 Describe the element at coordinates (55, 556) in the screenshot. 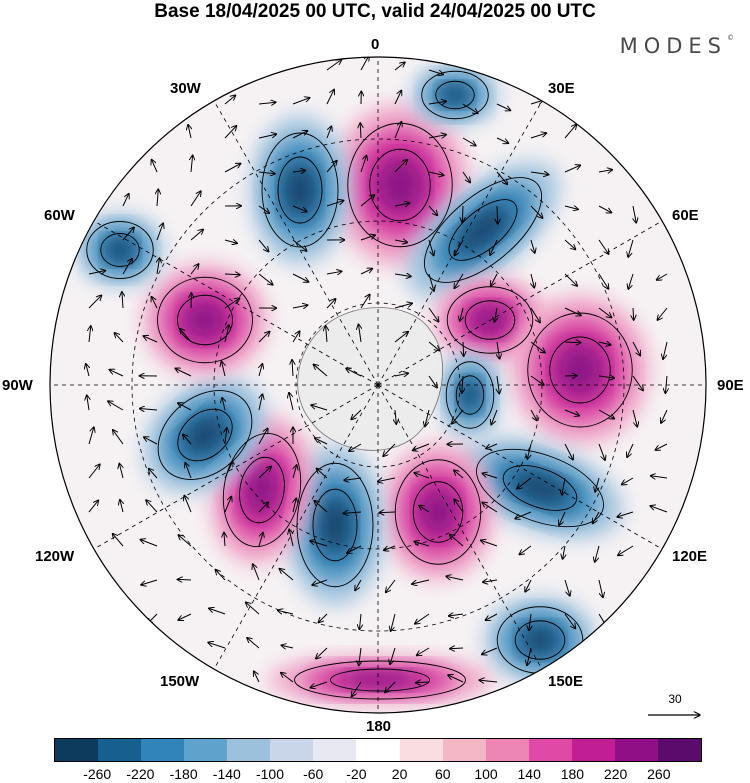

I see `label-lon-120w: 120W` at that location.